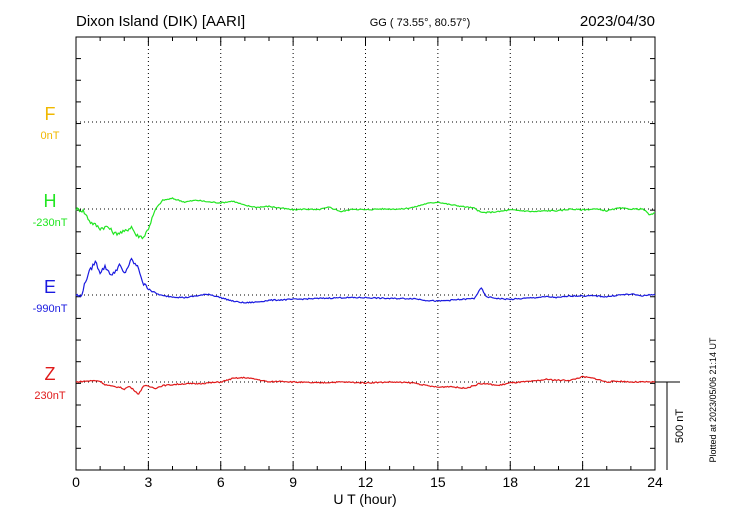  What do you see at coordinates (655, 482) in the screenshot?
I see `x-tick-label: 24` at bounding box center [655, 482].